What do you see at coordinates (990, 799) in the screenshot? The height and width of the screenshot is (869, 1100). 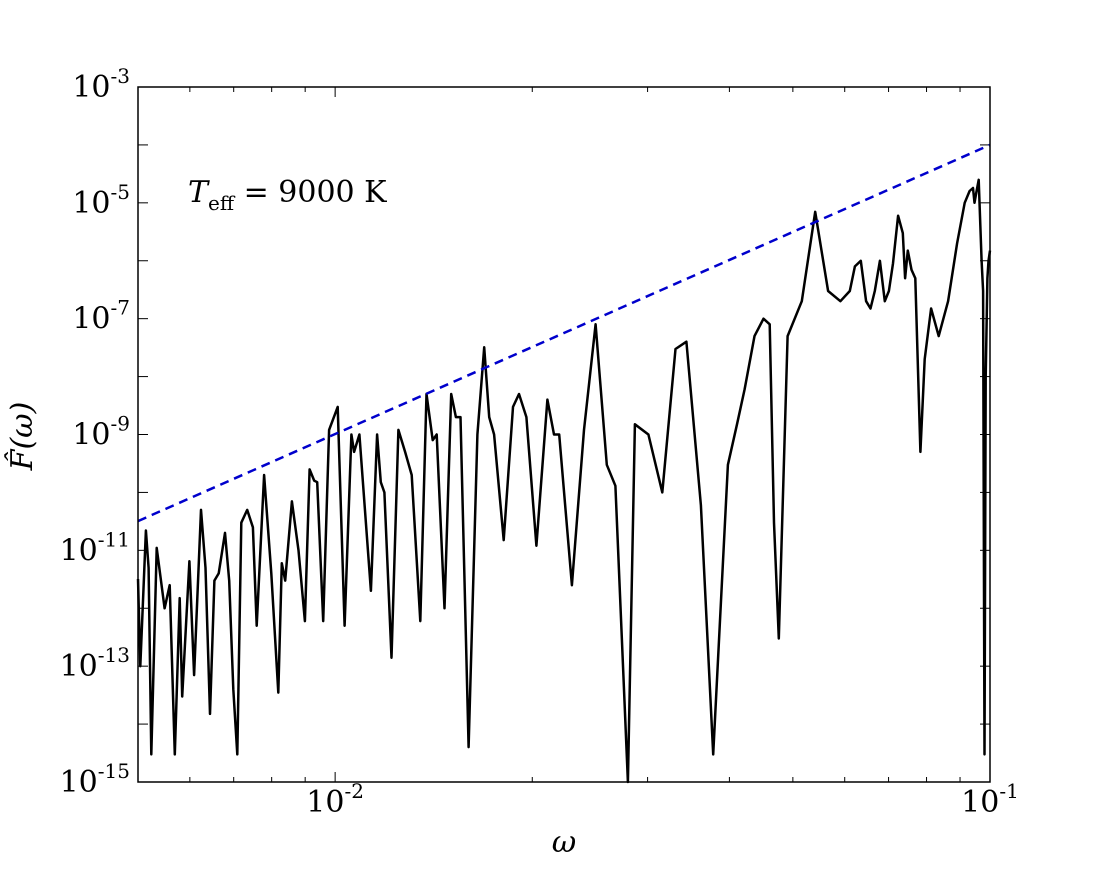 I see `x-tick-label: 10⁻¹` at bounding box center [990, 799].